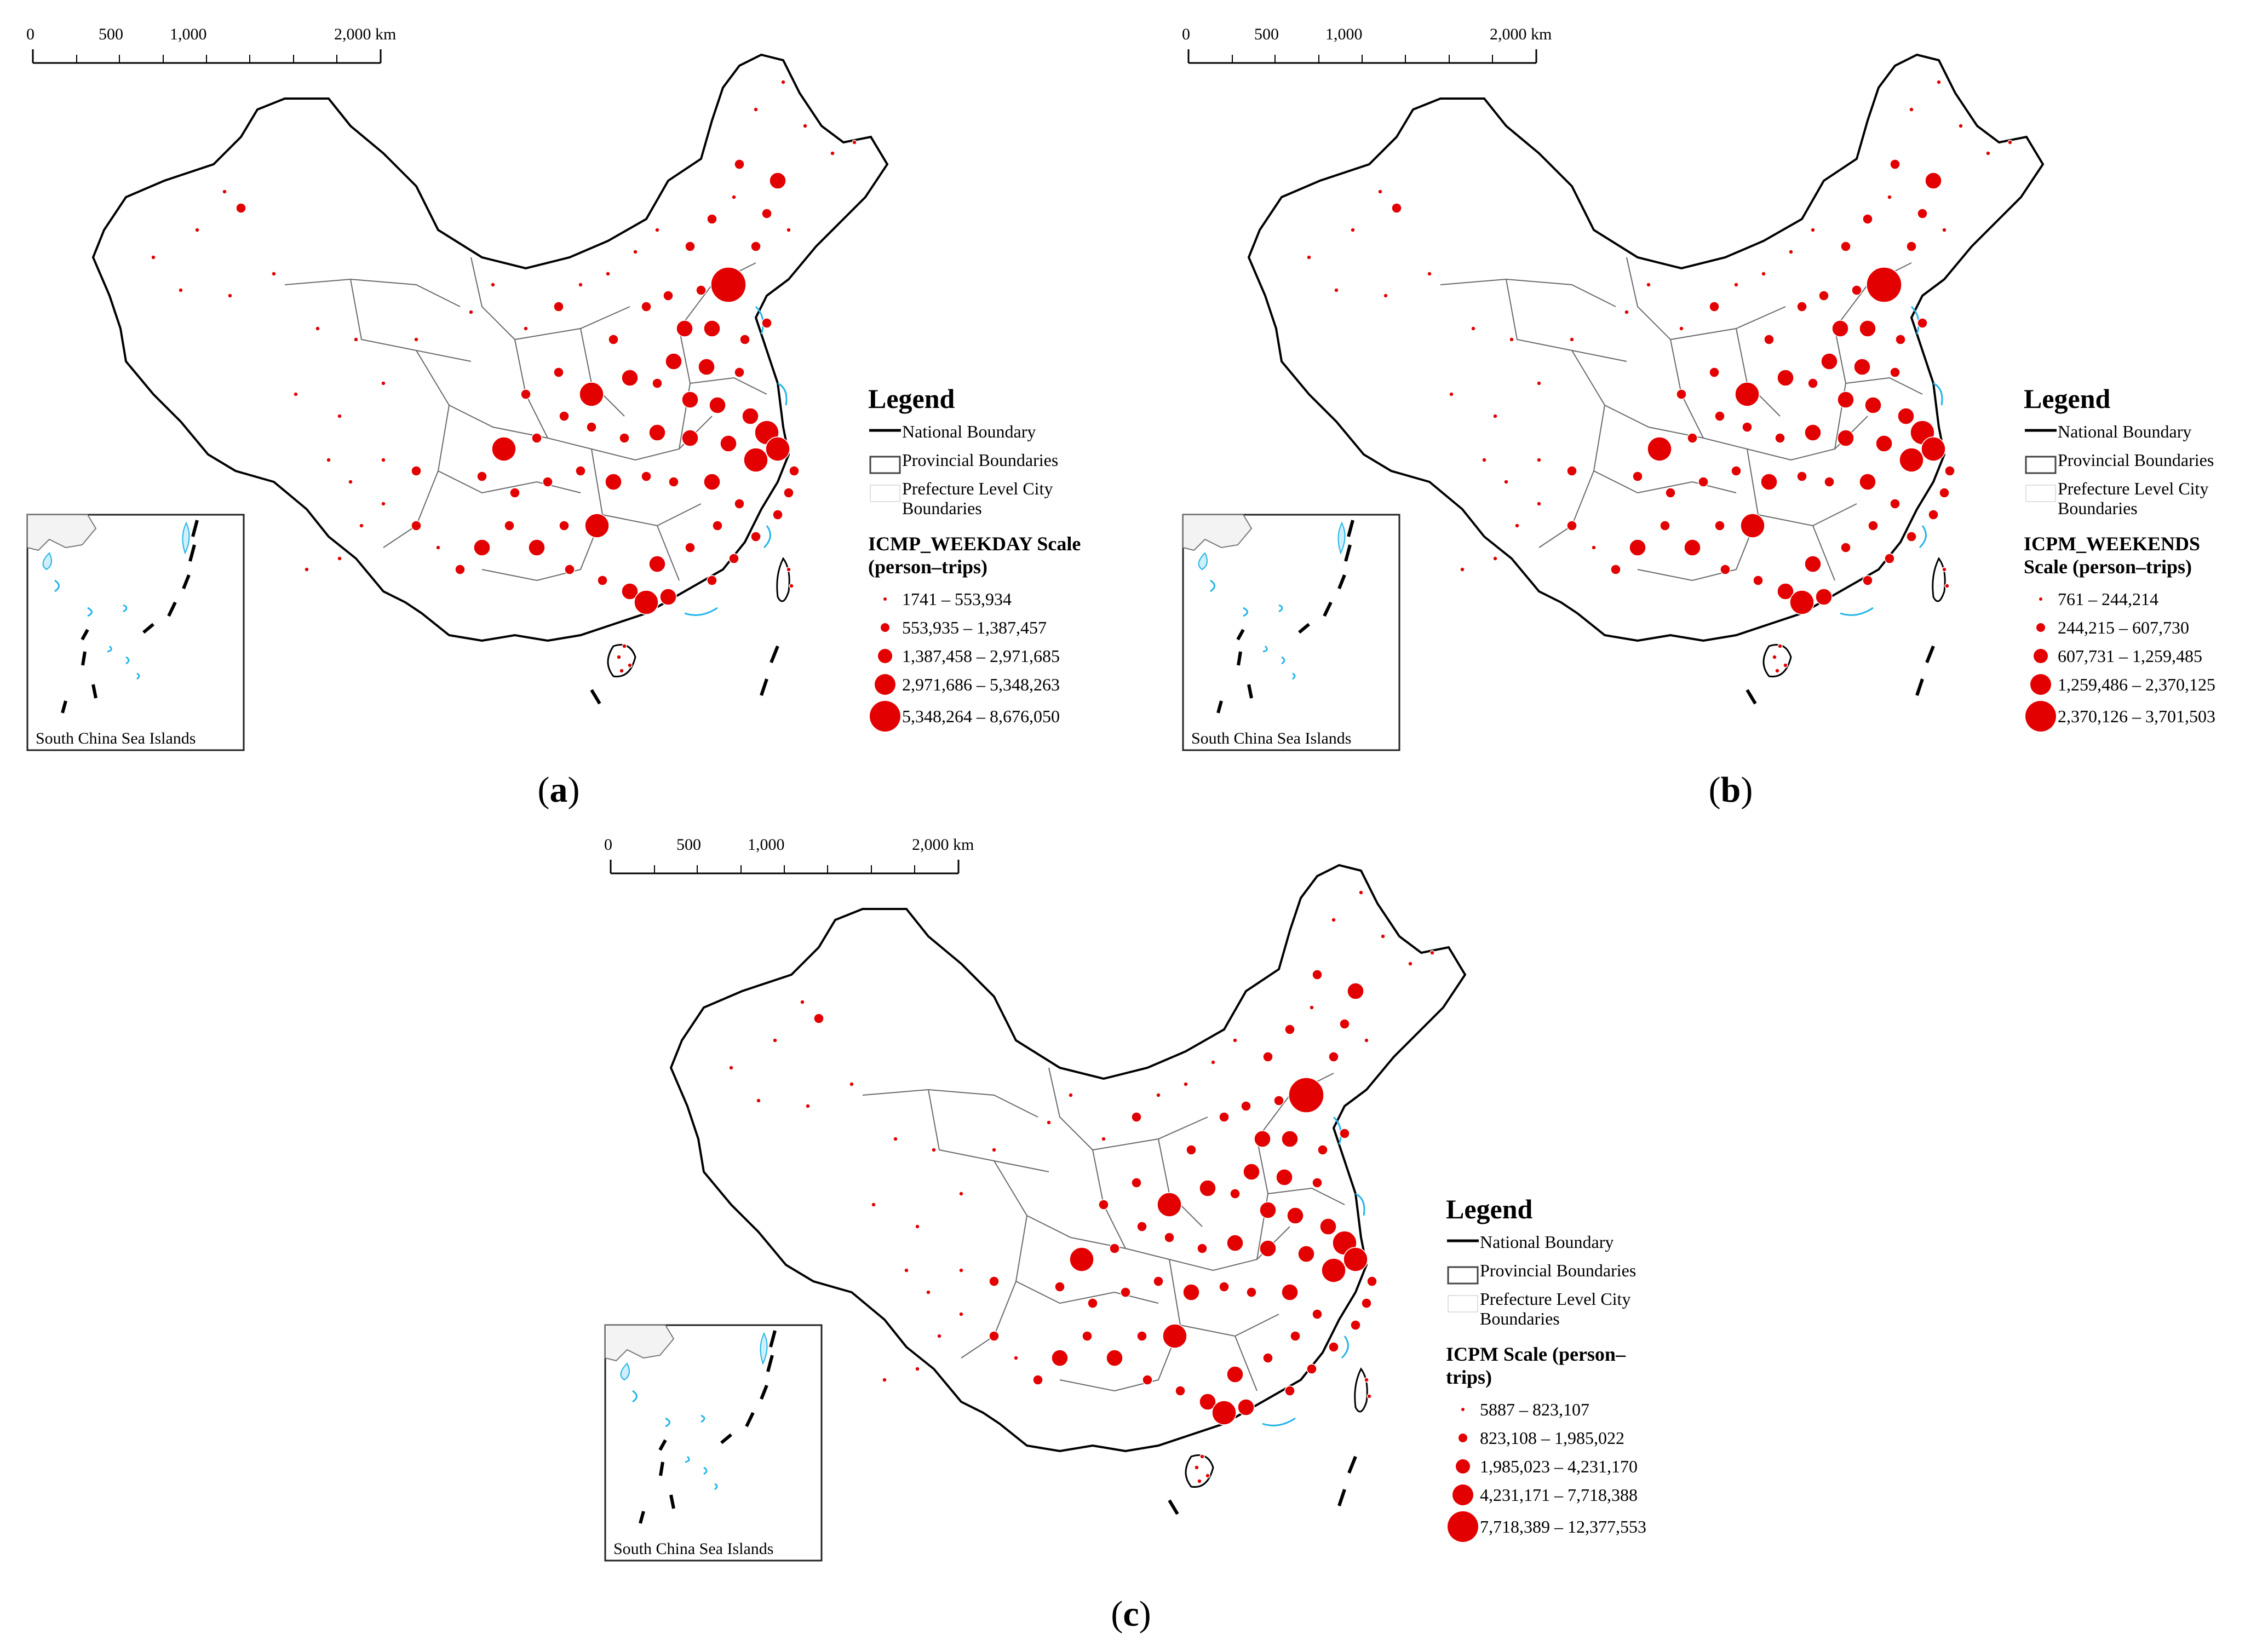  Describe the element at coordinates (1939, 579) in the screenshot. I see `taiwan-island` at that location.